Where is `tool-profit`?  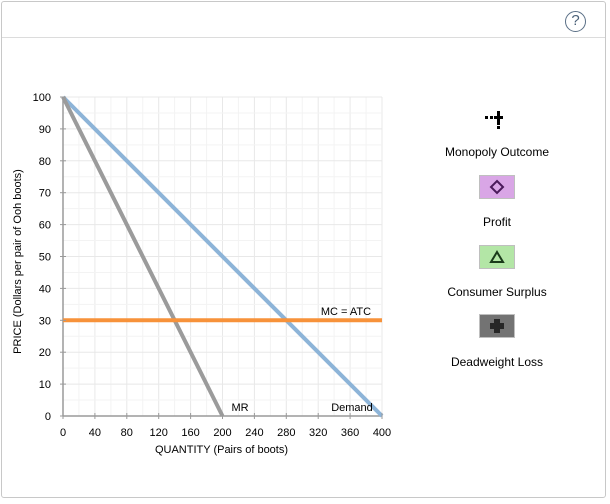
tool-profit is located at coordinates (497, 187).